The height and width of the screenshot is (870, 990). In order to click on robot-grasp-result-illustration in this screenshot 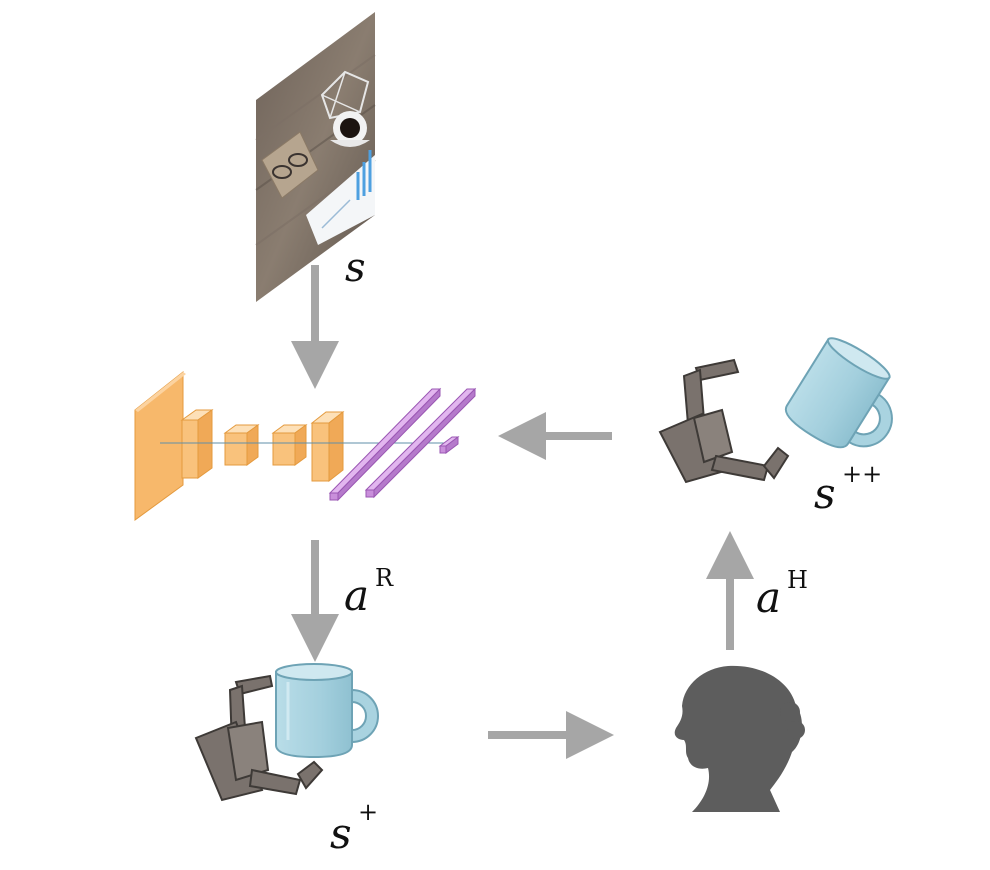, I will do `click(286, 732)`.